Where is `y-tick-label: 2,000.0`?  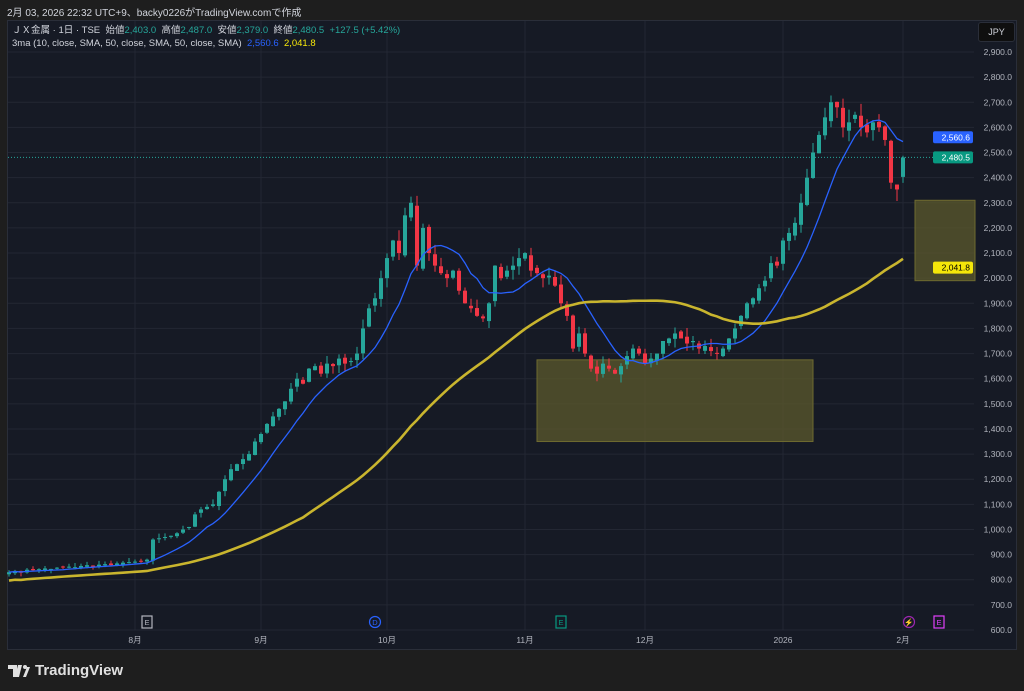 y-tick-label: 2,000.0 is located at coordinates (998, 278).